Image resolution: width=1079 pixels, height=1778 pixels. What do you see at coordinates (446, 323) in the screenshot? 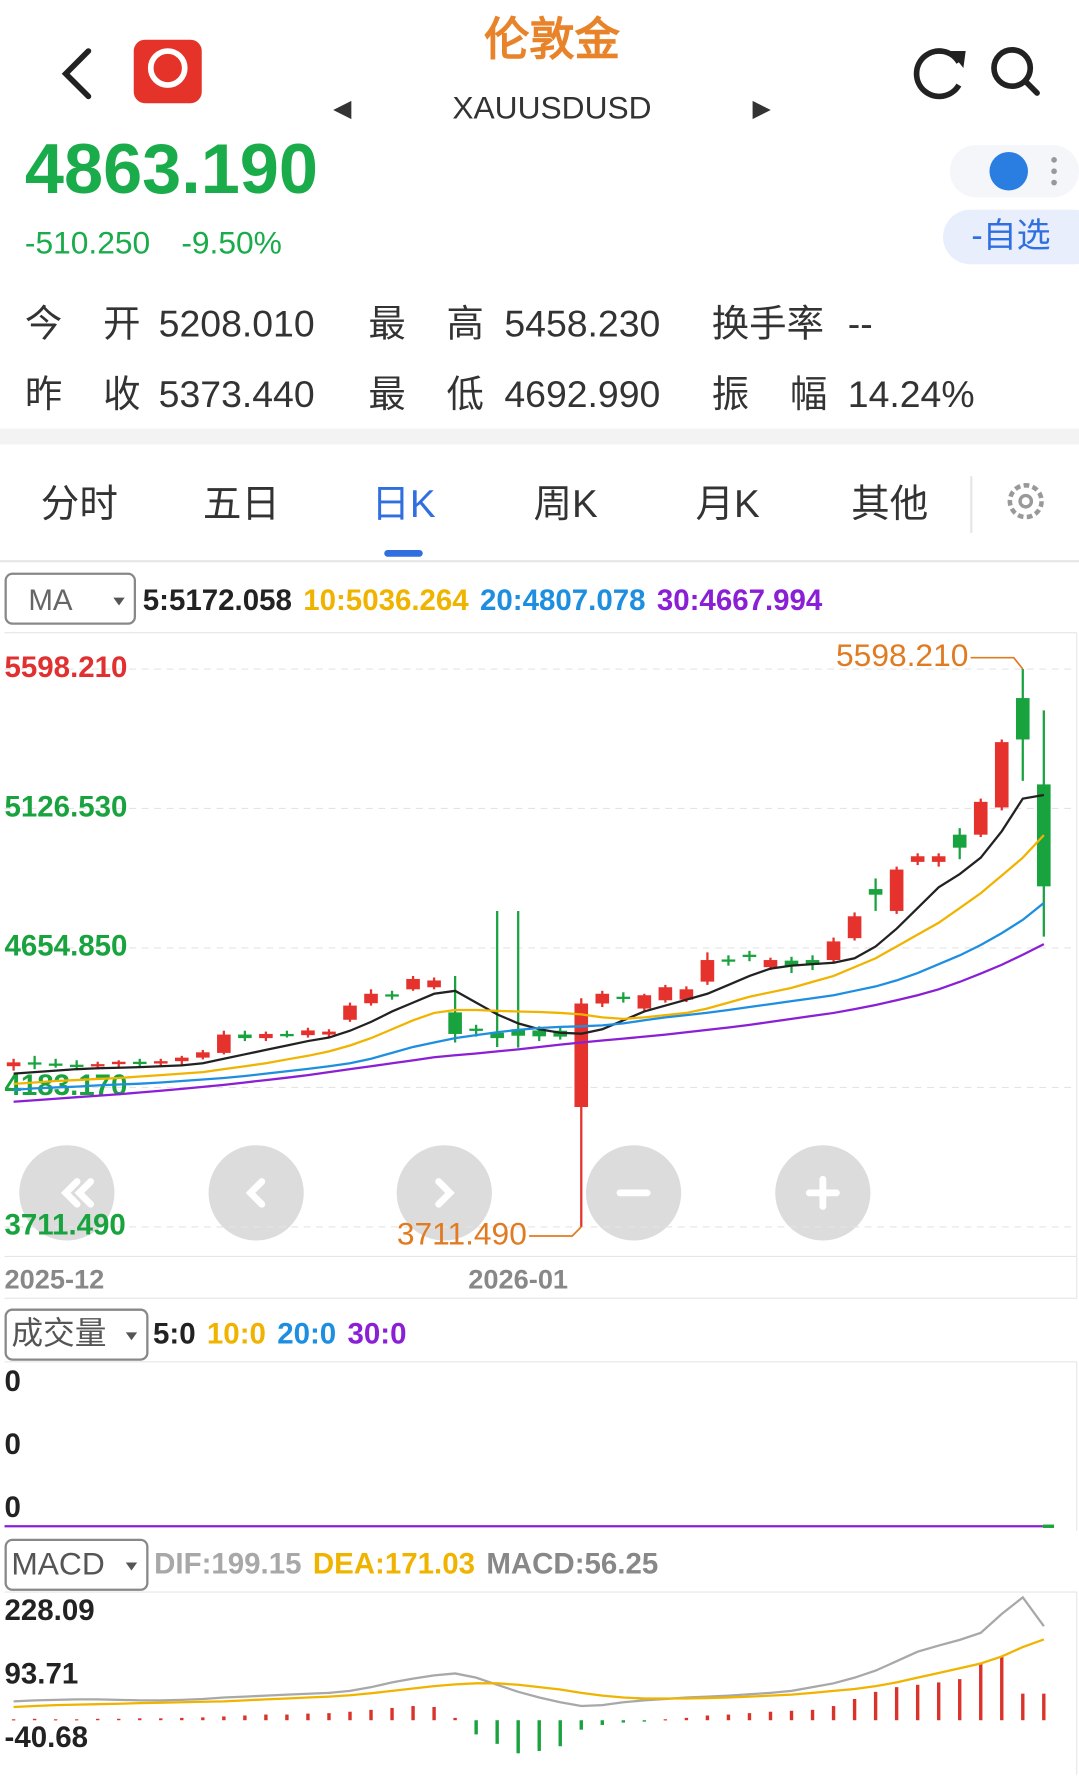
I see `stat-label: 最高` at bounding box center [446, 323].